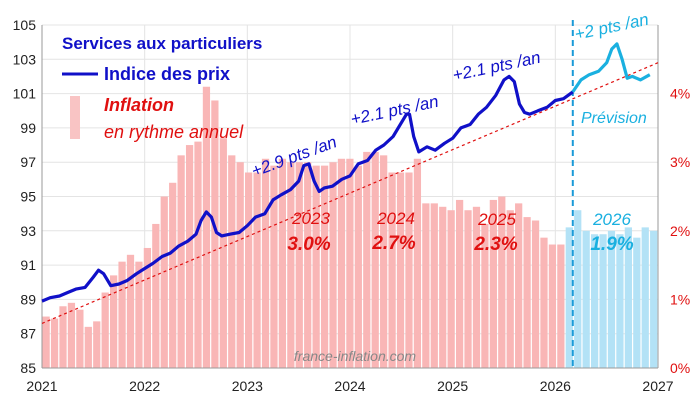  Describe the element at coordinates (393, 243) in the screenshot. I see `rate-label-2024: 2.7%` at that location.